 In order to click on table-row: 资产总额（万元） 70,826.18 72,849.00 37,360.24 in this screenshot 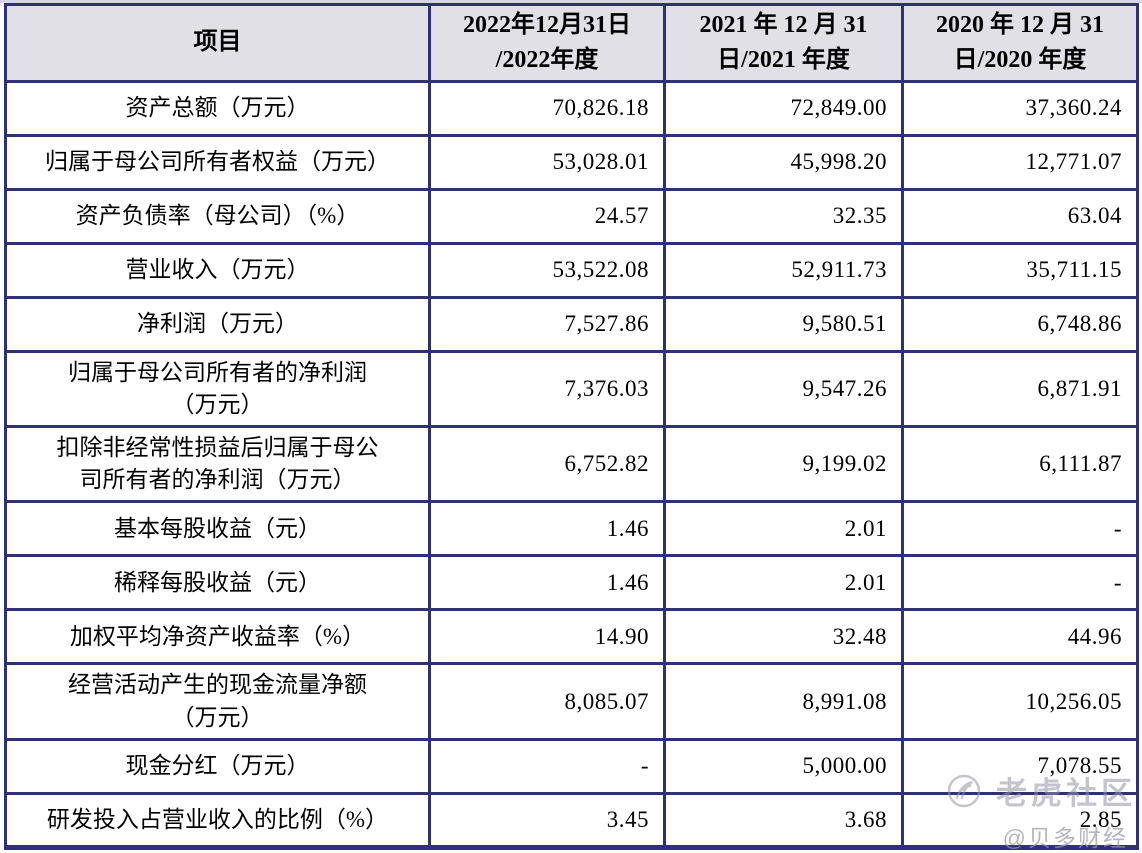, I will do `click(571, 108)`.